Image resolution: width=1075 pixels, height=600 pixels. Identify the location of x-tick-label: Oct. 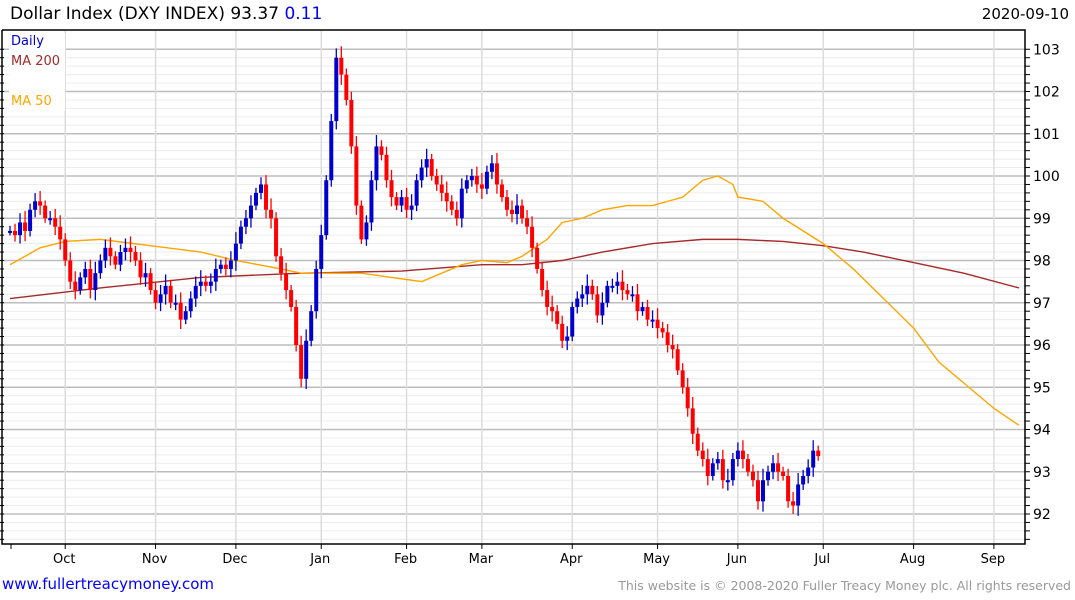
(64, 559).